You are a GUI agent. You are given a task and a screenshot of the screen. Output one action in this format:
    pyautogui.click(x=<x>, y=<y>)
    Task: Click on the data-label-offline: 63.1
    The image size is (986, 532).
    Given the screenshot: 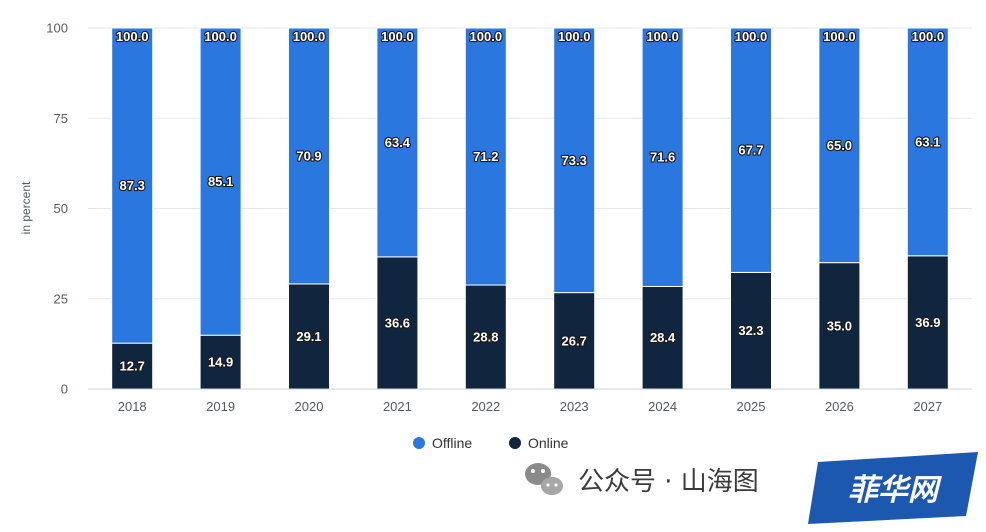 What is the action you would take?
    pyautogui.click(x=927, y=141)
    